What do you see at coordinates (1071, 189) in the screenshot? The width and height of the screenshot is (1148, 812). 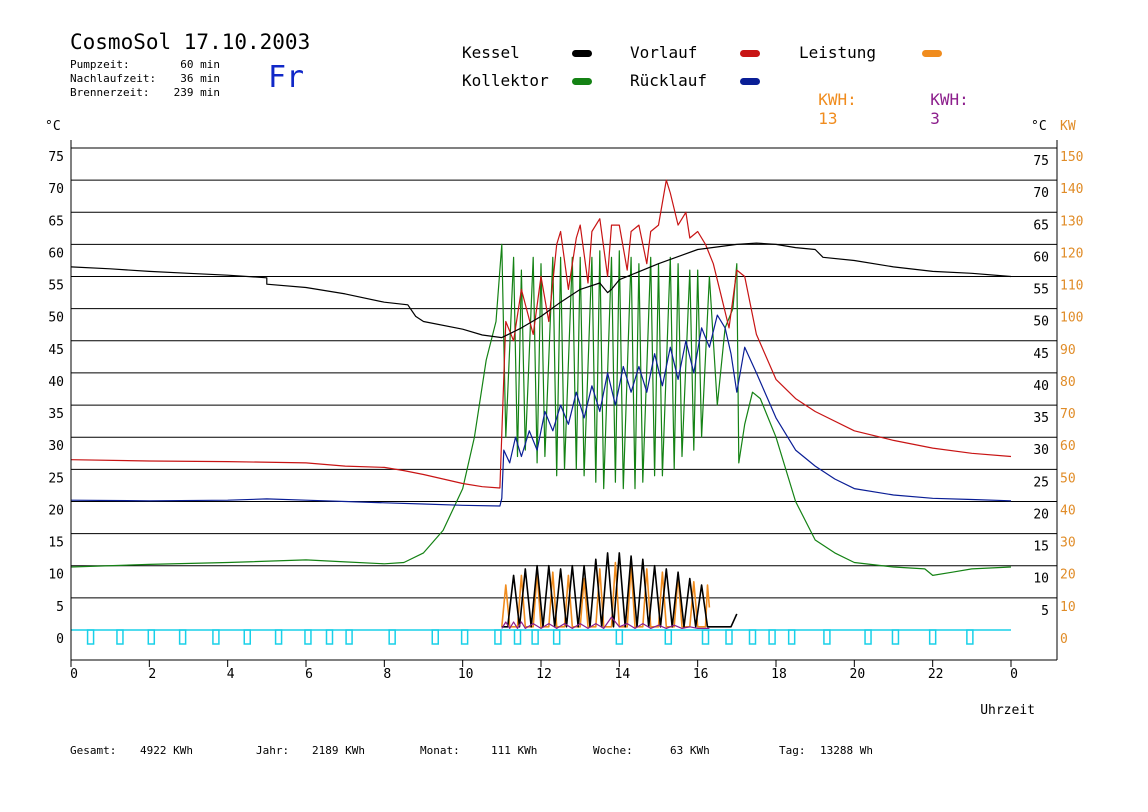 I see `kw-tick-label: 140` at bounding box center [1071, 189].